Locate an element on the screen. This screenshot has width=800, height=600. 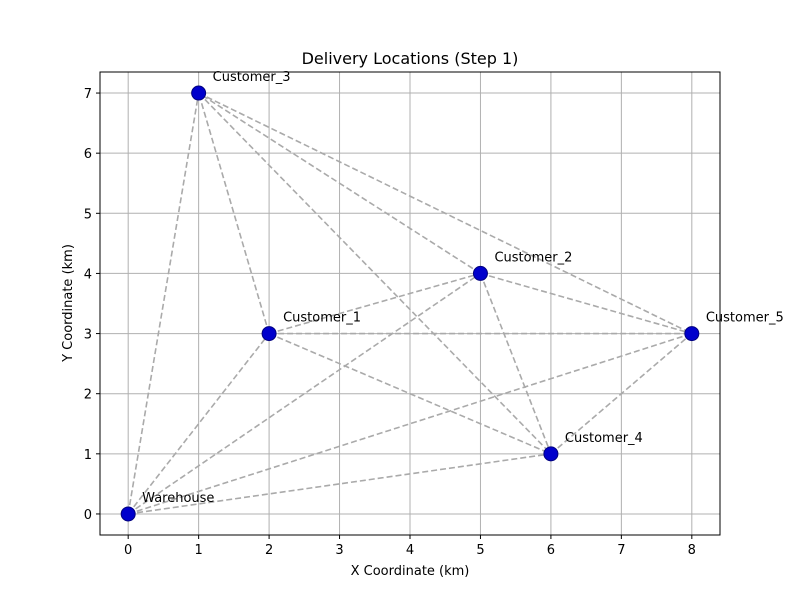
y-tick-label: 6 is located at coordinates (88, 154).